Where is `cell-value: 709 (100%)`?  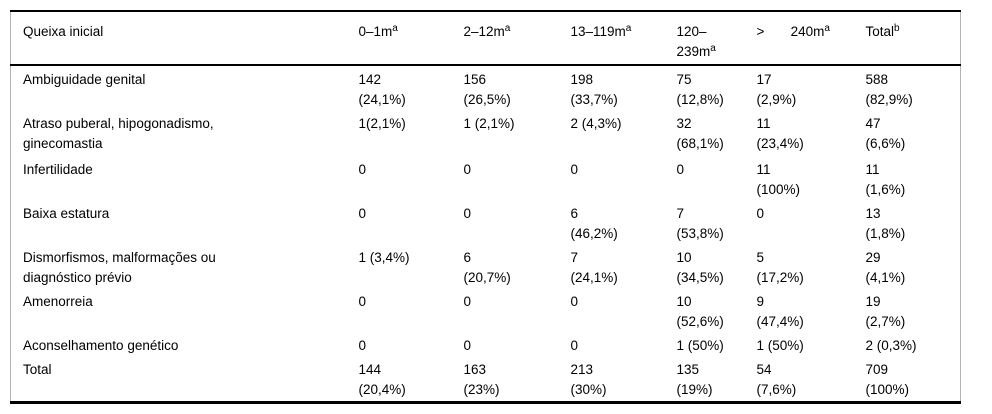 cell-value: 709 (100%) is located at coordinates (887, 379).